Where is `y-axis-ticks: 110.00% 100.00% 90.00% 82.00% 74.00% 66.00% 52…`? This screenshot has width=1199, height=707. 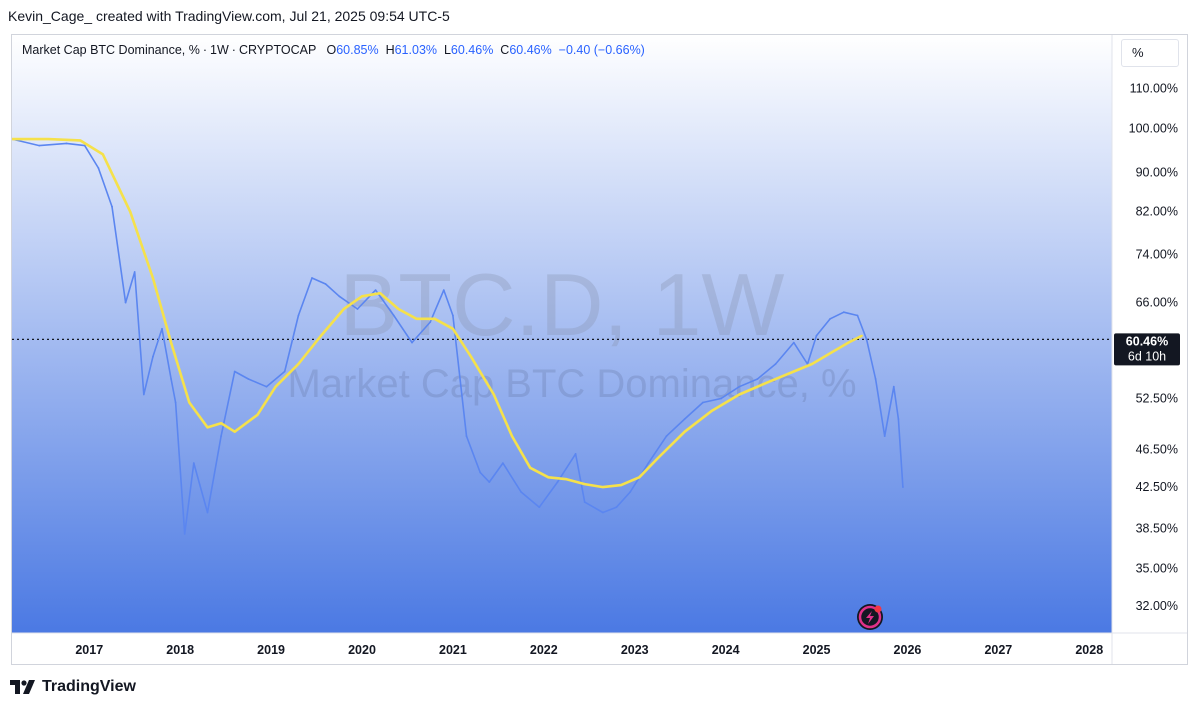 y-axis-ticks: 110.00% 100.00% 90.00% 82.00% 74.00% 66.00% 52… is located at coordinates (1153, 347).